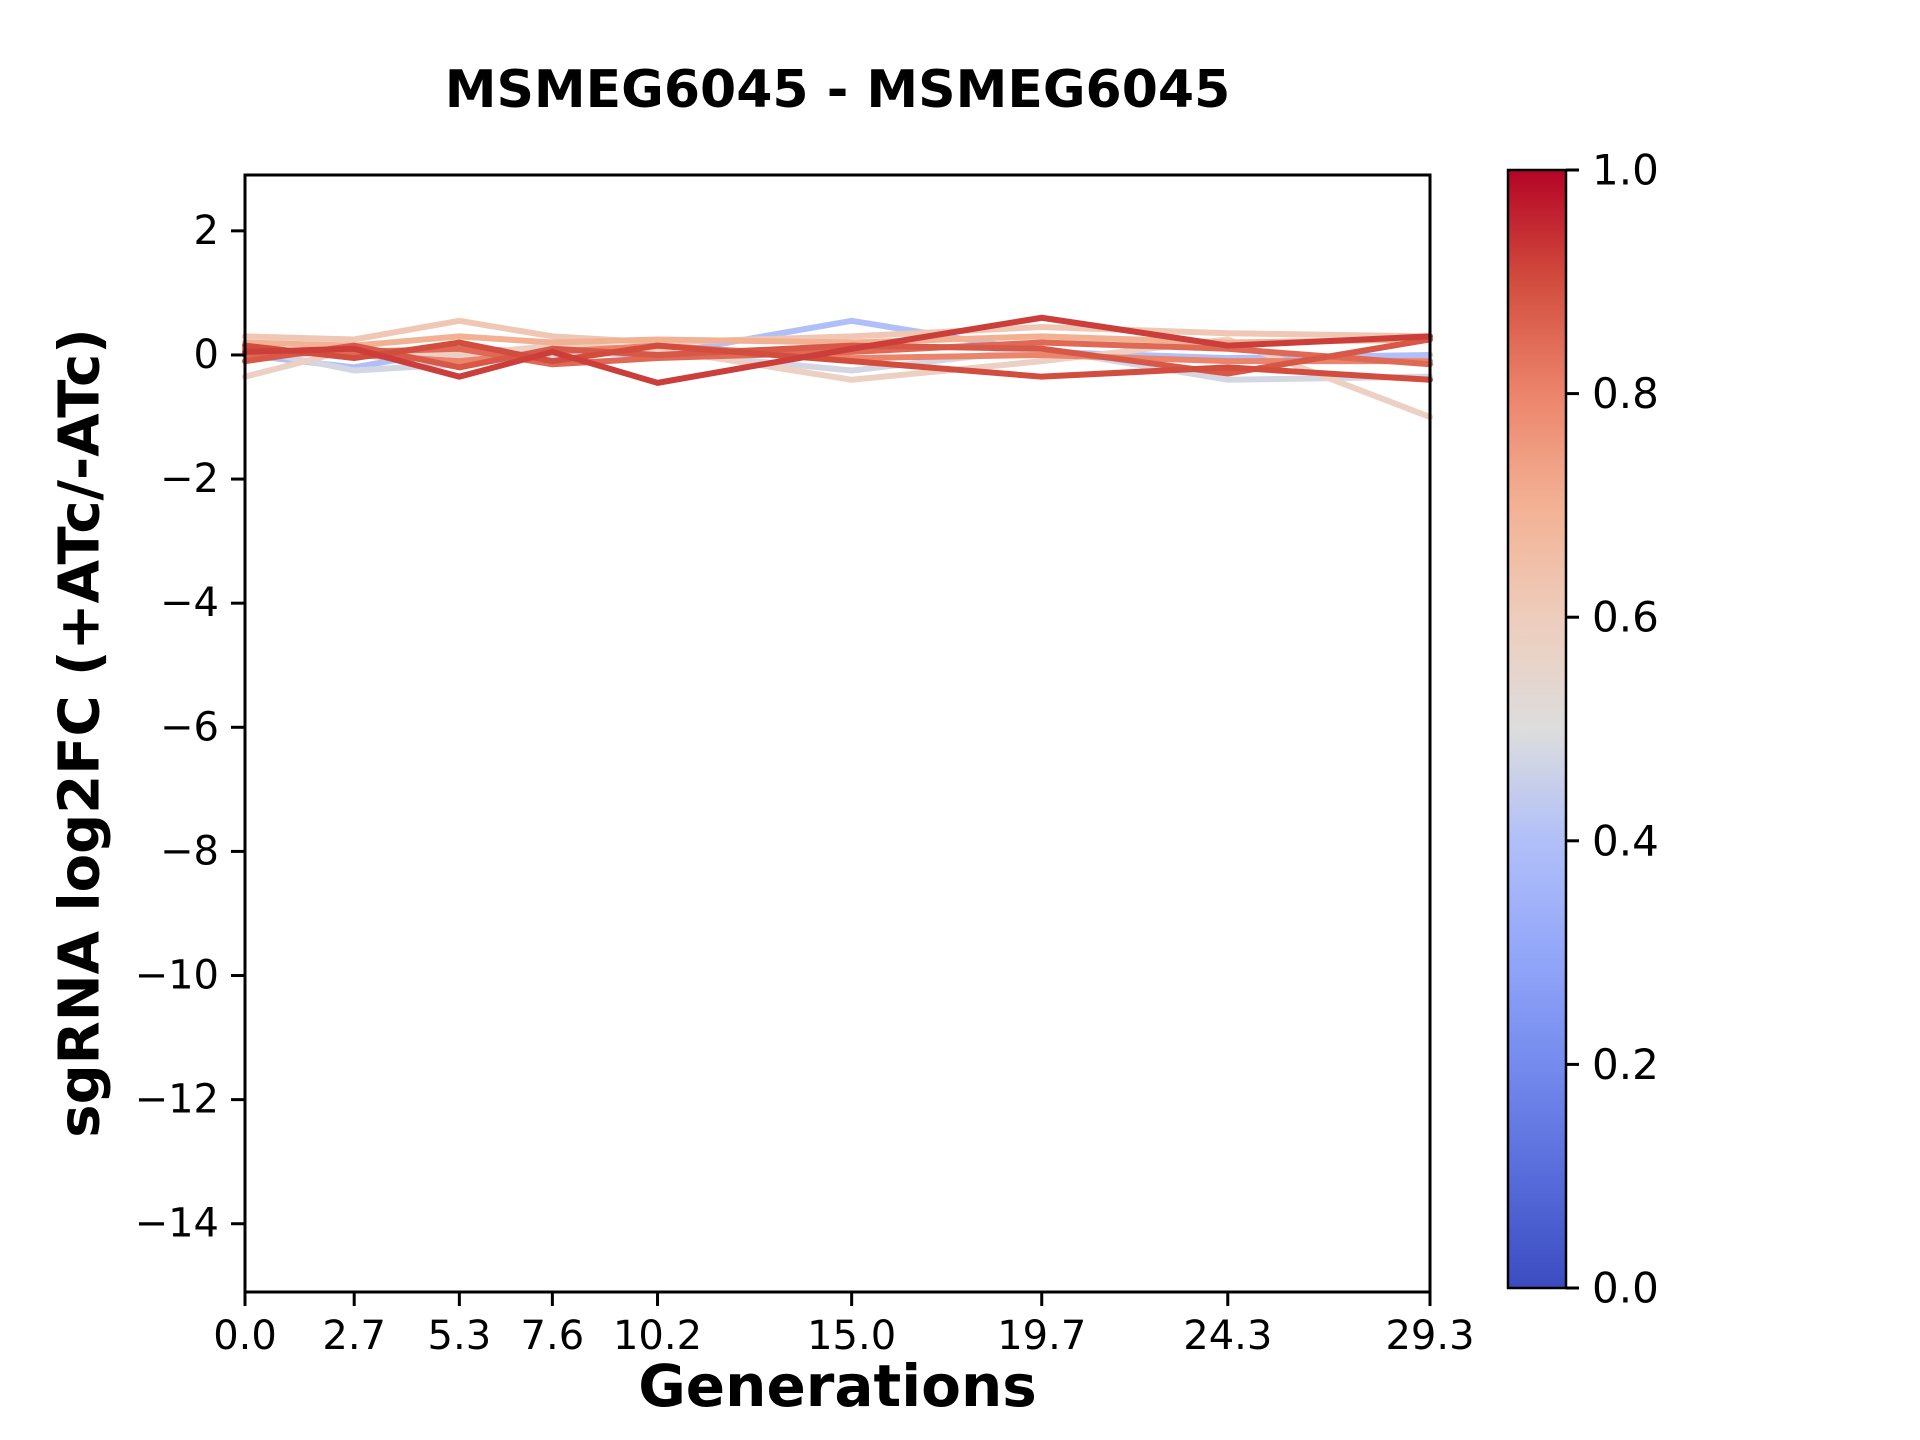 This screenshot has width=1920, height=1440. What do you see at coordinates (189, 603) in the screenshot?
I see `y-tick-label: −4` at bounding box center [189, 603].